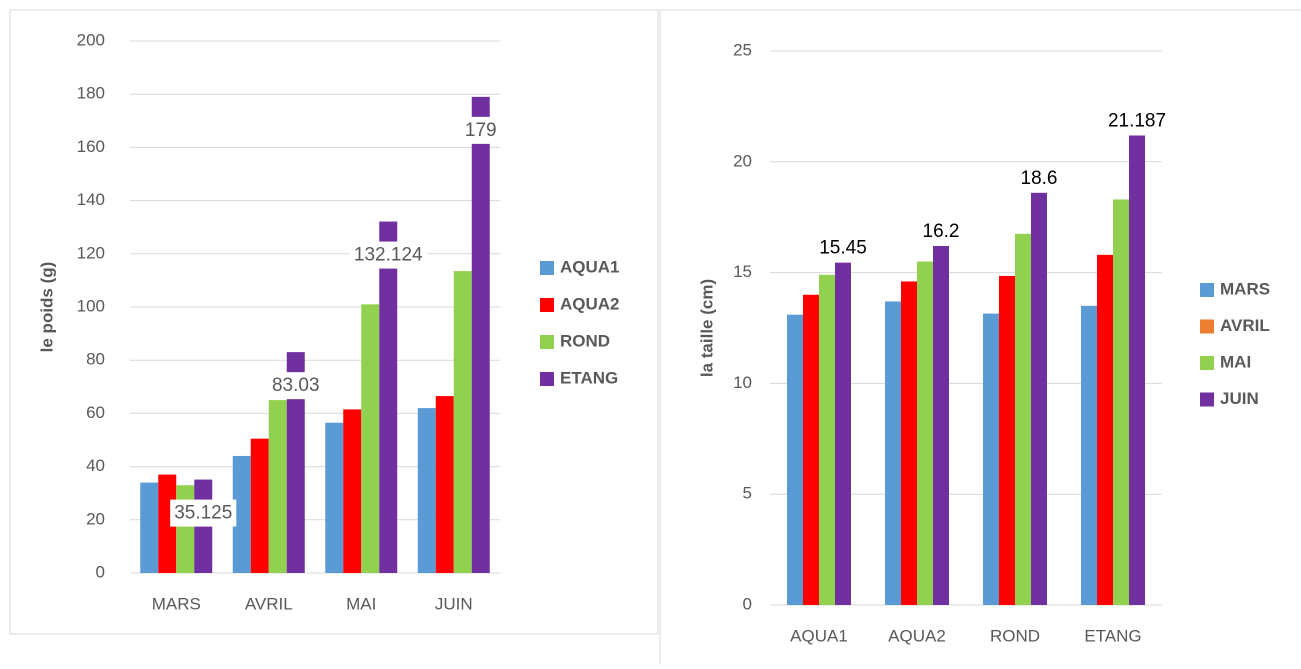 This screenshot has height=669, width=1301. I want to click on y-tick-label: 160, so click(91, 146).